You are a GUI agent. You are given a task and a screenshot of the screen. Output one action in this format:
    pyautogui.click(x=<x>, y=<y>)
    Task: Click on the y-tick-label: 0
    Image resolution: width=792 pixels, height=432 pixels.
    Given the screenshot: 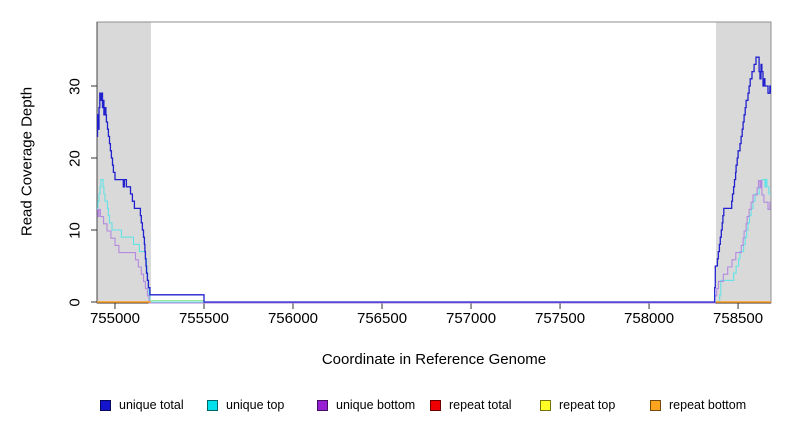 What is the action you would take?
    pyautogui.click(x=75, y=302)
    